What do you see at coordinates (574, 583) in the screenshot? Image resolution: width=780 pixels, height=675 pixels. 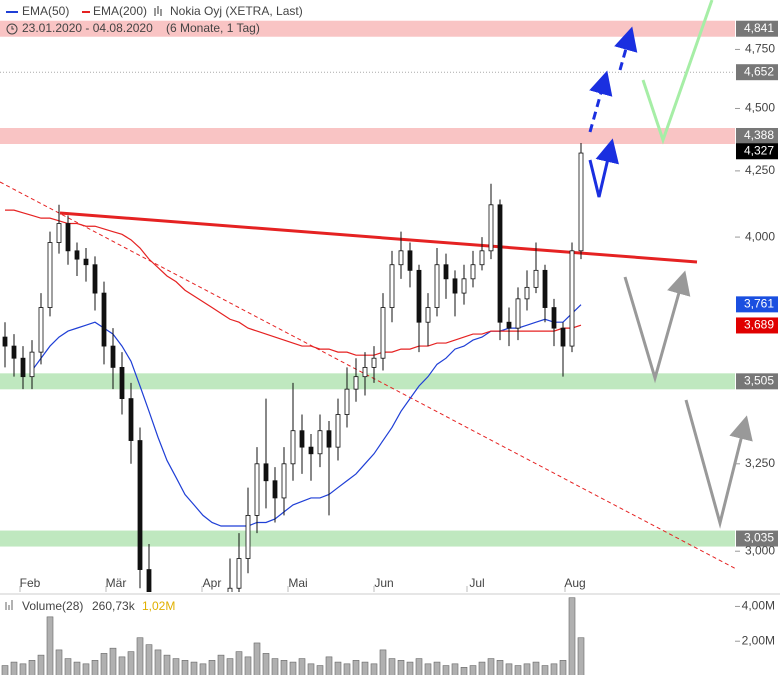 I see `x-tick-label: Aug` at bounding box center [574, 583].